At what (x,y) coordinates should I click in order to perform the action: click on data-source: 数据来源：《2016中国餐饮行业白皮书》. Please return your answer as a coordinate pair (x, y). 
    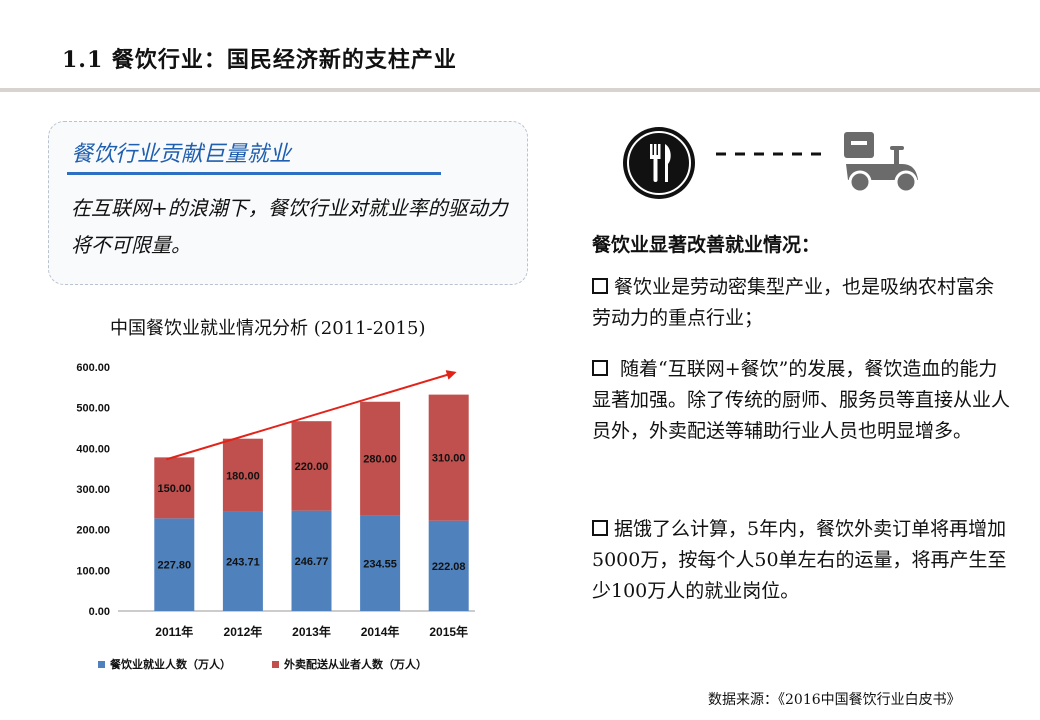
    Looking at the image, I should click on (834, 700).